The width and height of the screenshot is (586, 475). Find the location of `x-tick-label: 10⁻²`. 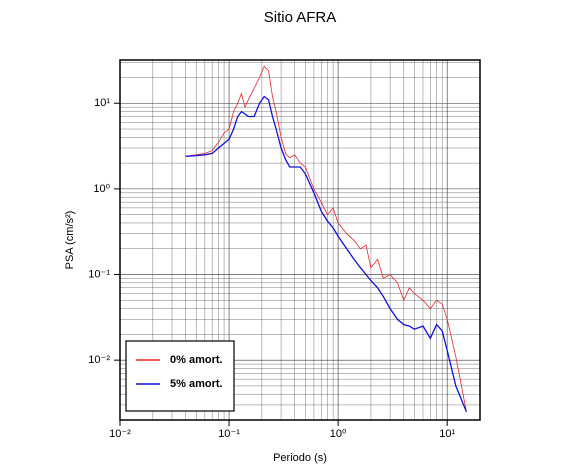

x-tick-label: 10⁻² is located at coordinates (120, 434).